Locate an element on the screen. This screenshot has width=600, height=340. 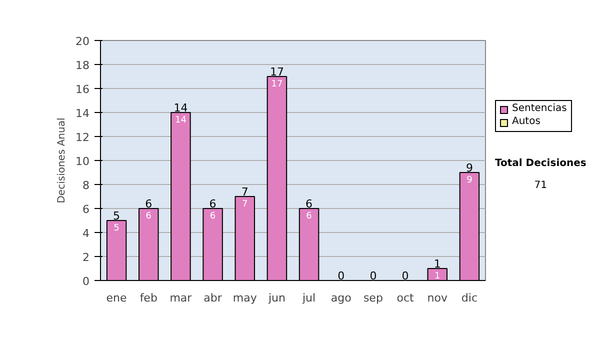
y-tick-label: 18 is located at coordinates (83, 65).